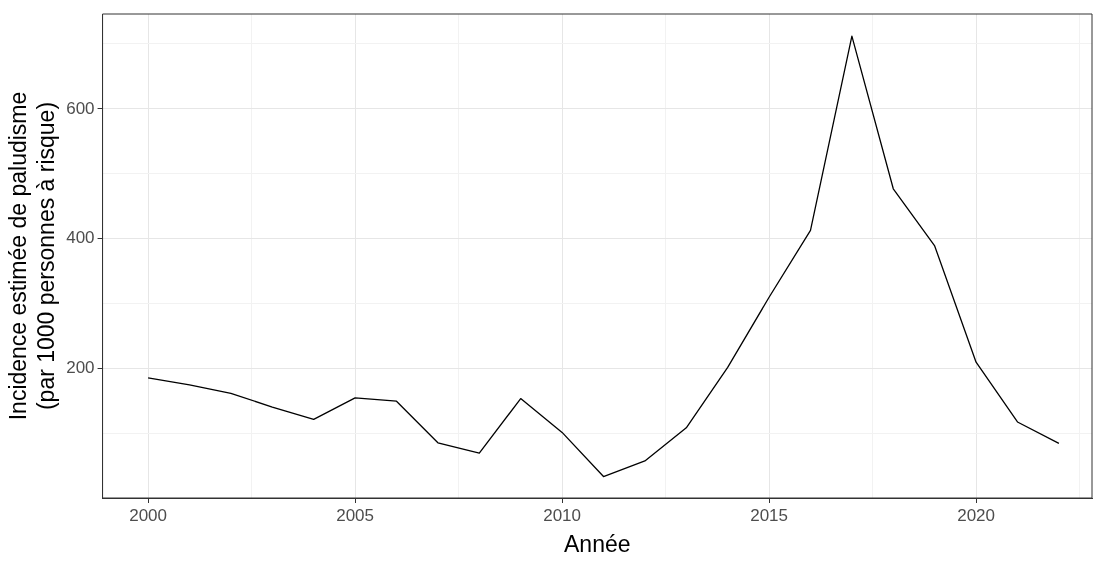 The image size is (1097, 563). I want to click on x-tick-label: 2020, so click(976, 515).